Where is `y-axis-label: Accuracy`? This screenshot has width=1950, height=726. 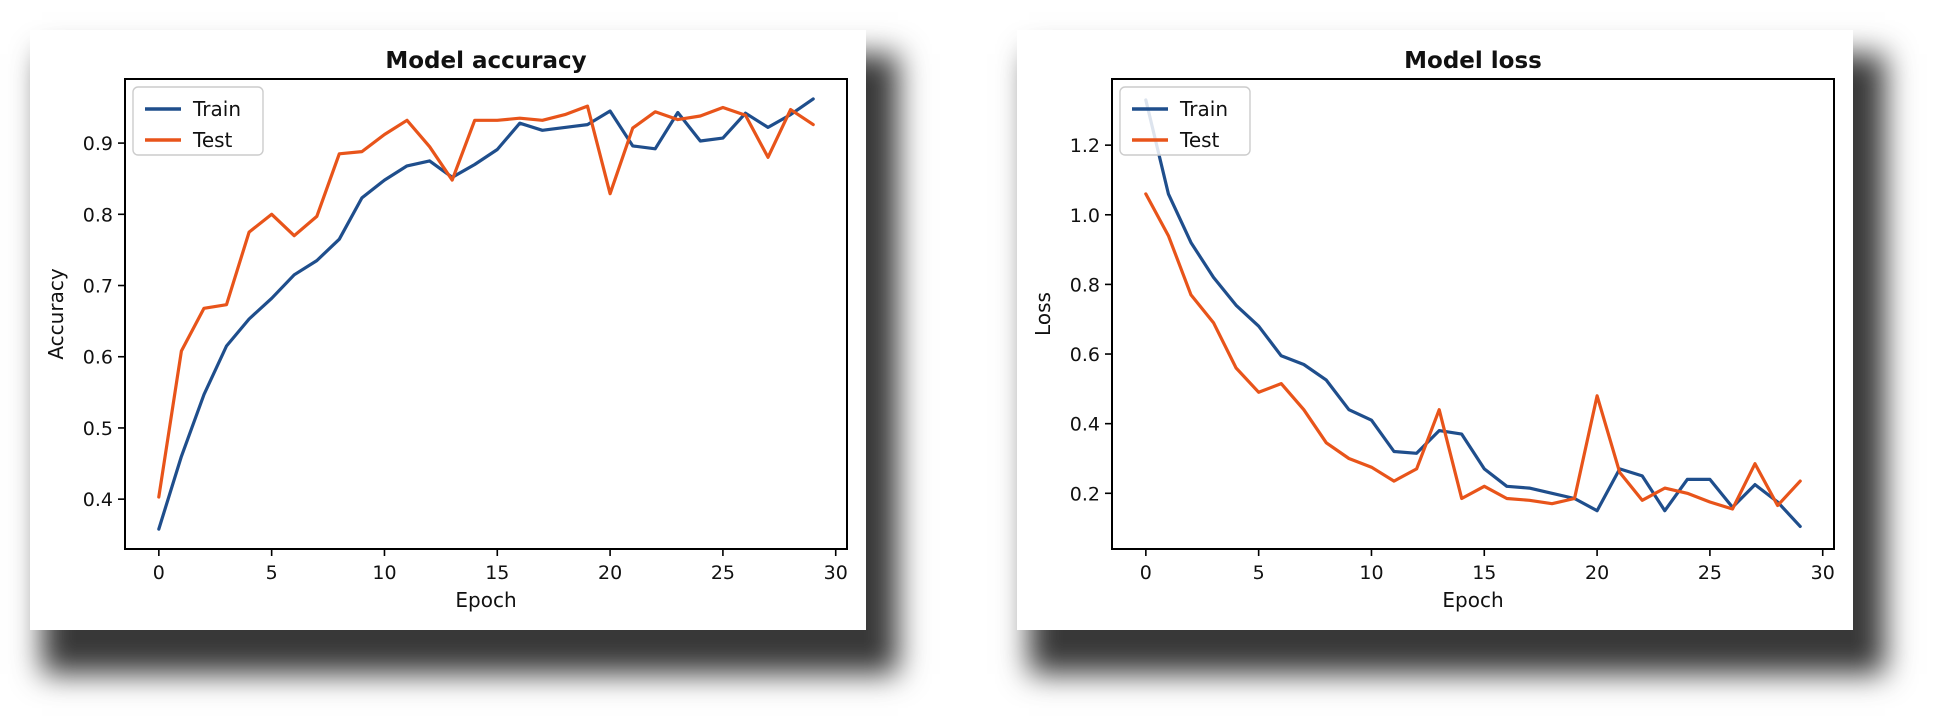
y-axis-label: Accuracy is located at coordinates (56, 313).